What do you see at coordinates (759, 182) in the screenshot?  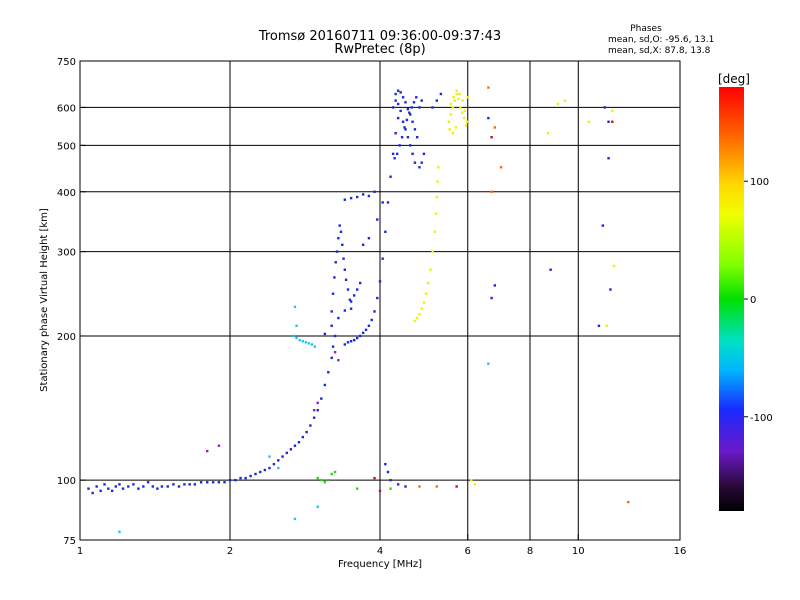 I see `colorbar-tick-label: 100` at bounding box center [759, 182].